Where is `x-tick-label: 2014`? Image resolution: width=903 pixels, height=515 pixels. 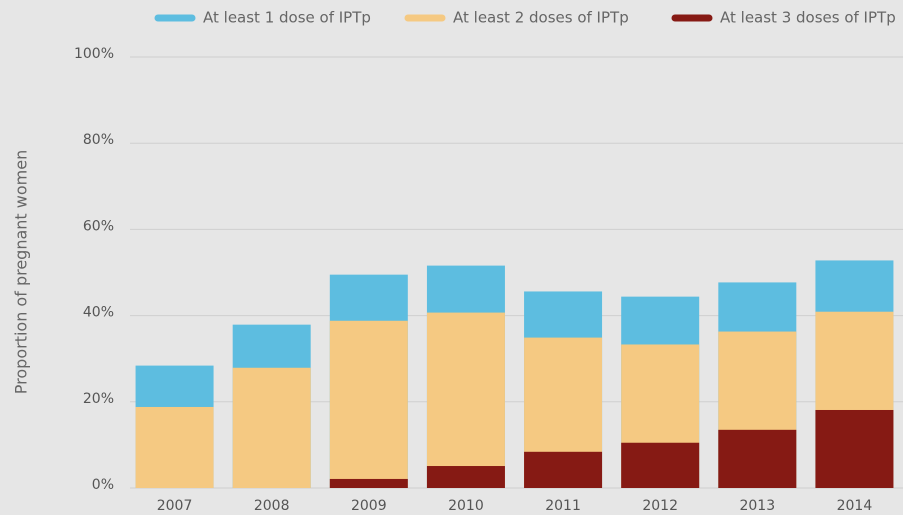
x-tick-label: 2014 is located at coordinates (855, 506).